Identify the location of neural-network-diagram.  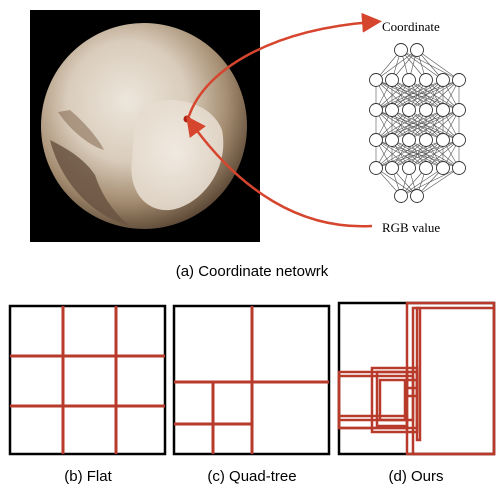
(417, 123).